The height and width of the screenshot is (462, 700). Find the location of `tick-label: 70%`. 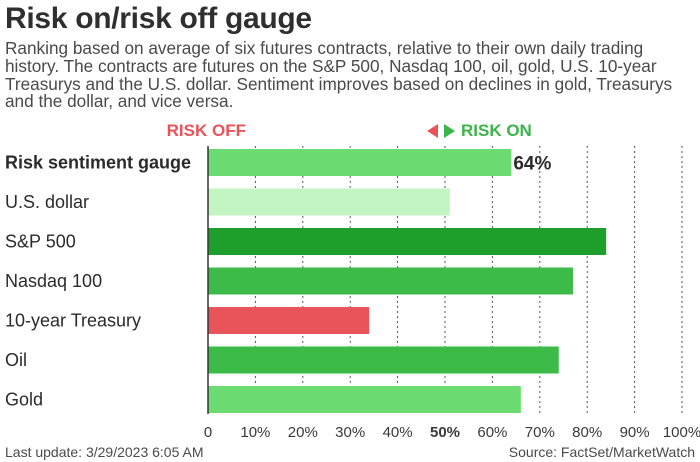

tick-label: 70% is located at coordinates (540, 432).